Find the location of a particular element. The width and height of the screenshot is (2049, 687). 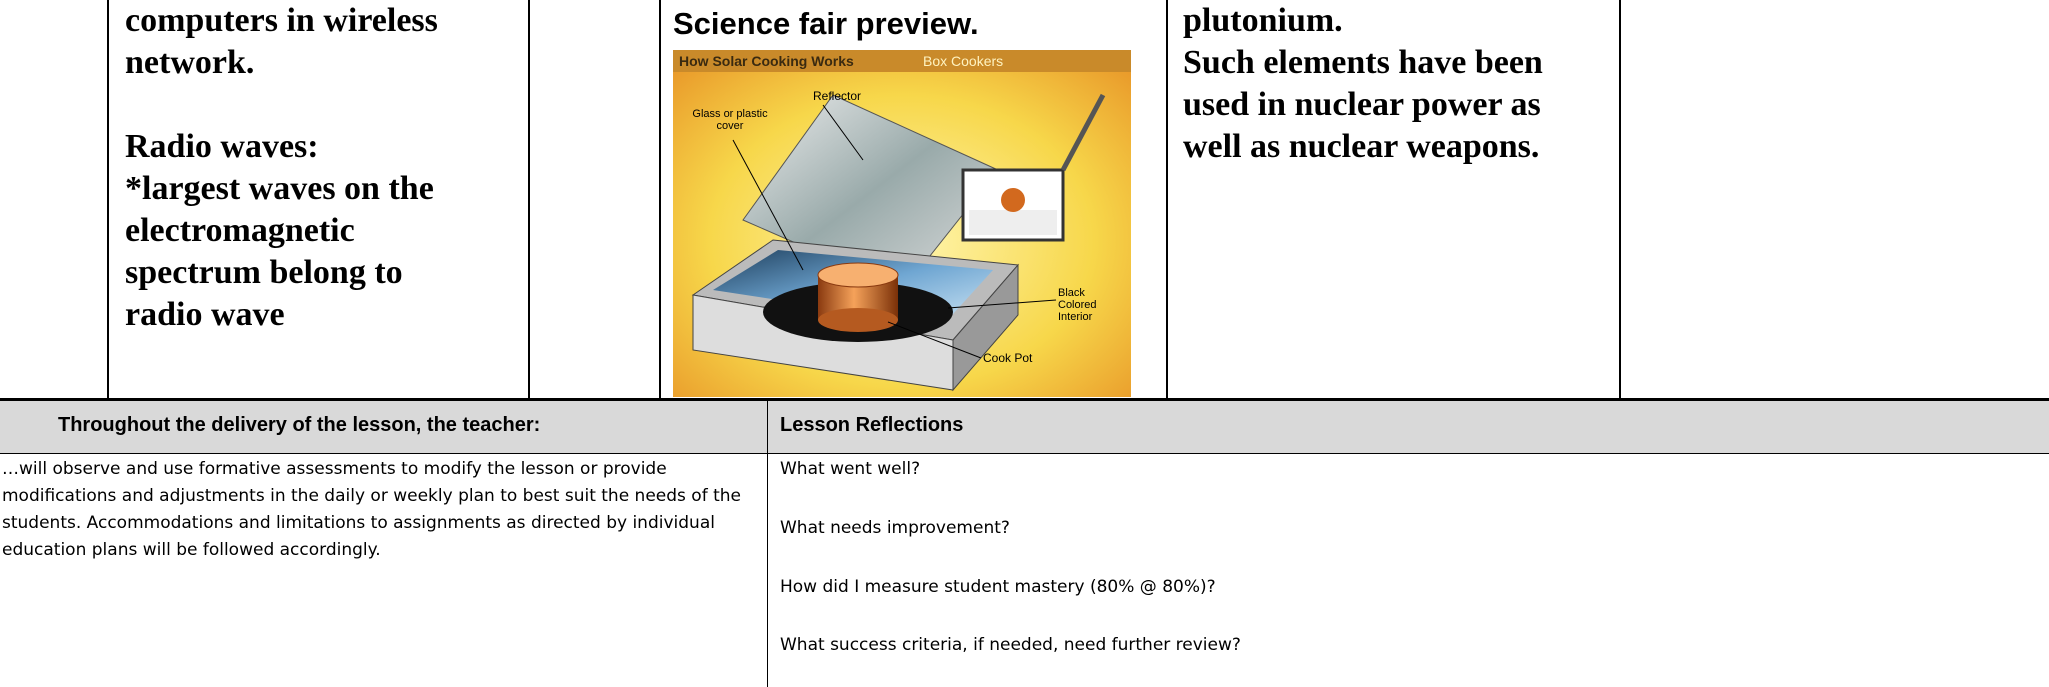

text-line: well as nuclear weapons. is located at coordinates (1361, 146).